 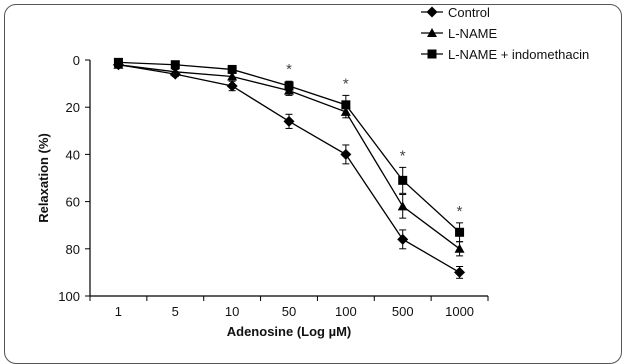 What do you see at coordinates (469, 12) in the screenshot?
I see `legend-label: Control` at bounding box center [469, 12].